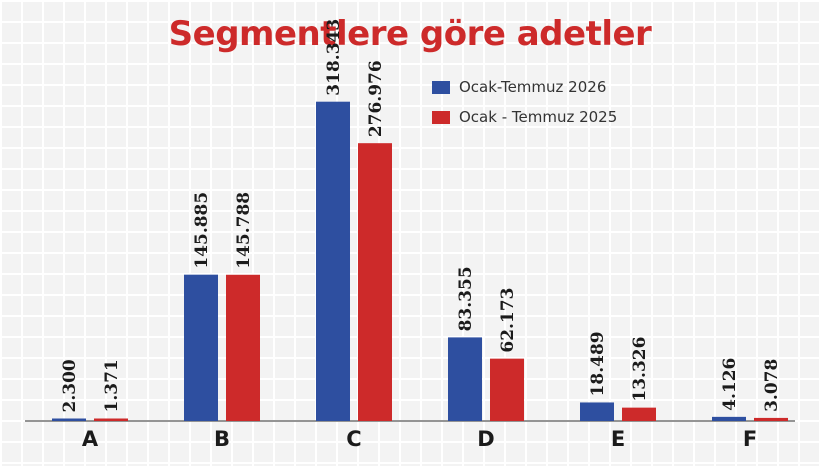  What do you see at coordinates (353, 439) in the screenshot?
I see `category-label-C: C` at bounding box center [353, 439].